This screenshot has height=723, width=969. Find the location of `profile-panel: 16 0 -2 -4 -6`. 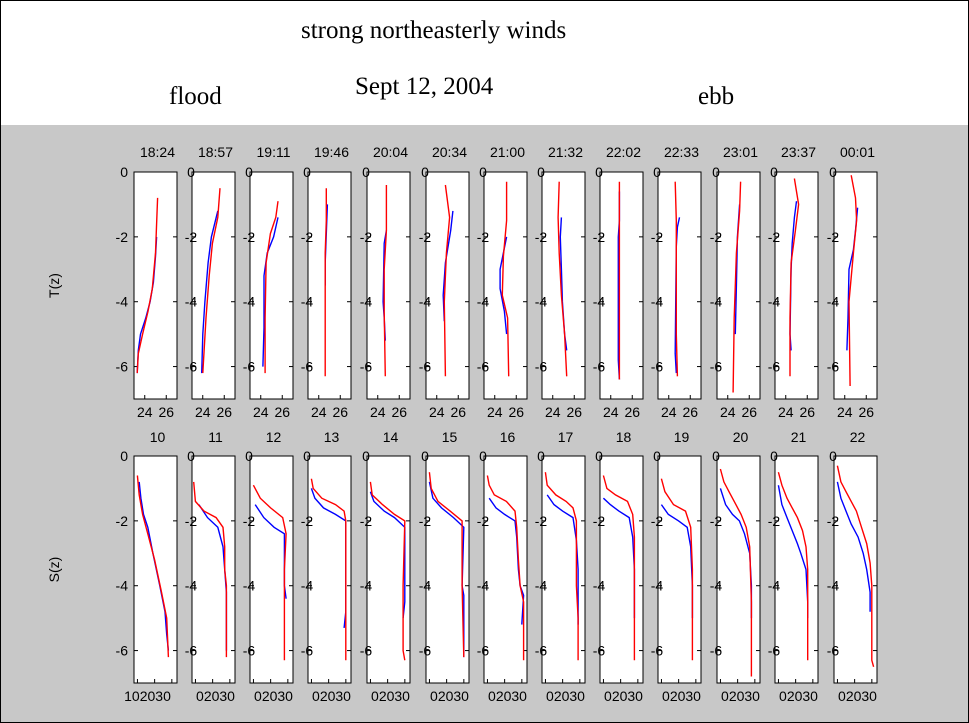

profile-panel: 16 0 -2 -4 -6 is located at coordinates (502, 556).